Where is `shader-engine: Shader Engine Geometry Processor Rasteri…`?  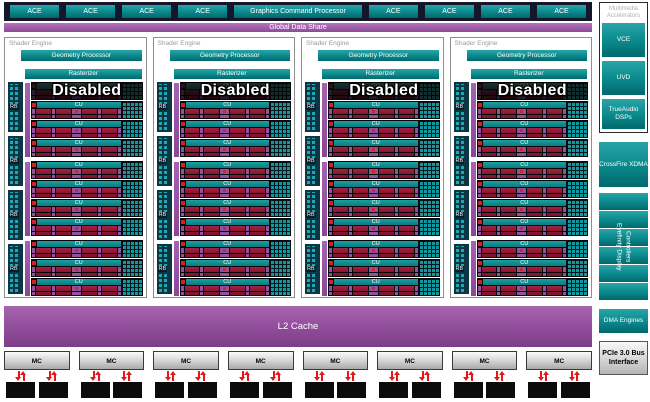
shader-engine: Shader Engine Geometry Processor Rasteri… is located at coordinates (75, 167).